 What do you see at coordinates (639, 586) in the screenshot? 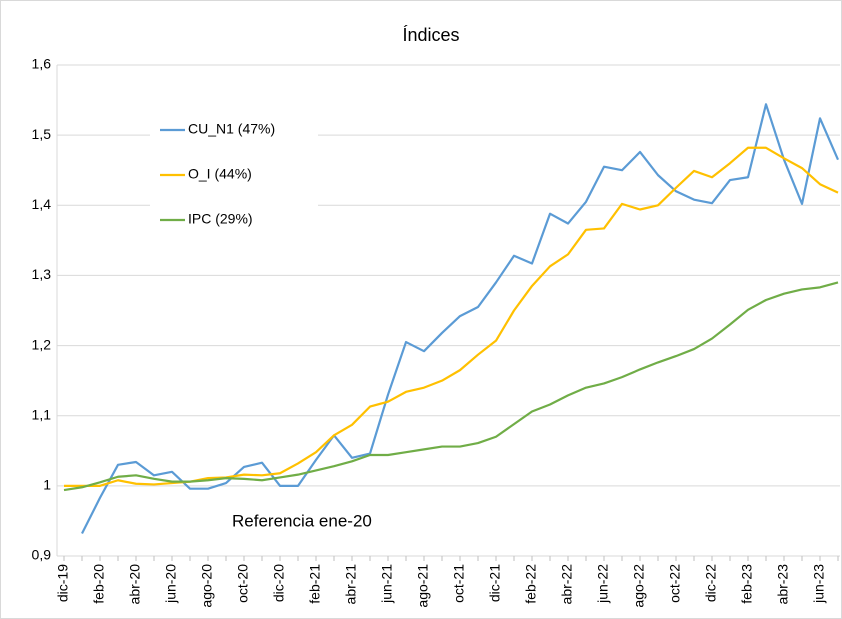
I see `x-tick-label: ago-22` at bounding box center [639, 586].